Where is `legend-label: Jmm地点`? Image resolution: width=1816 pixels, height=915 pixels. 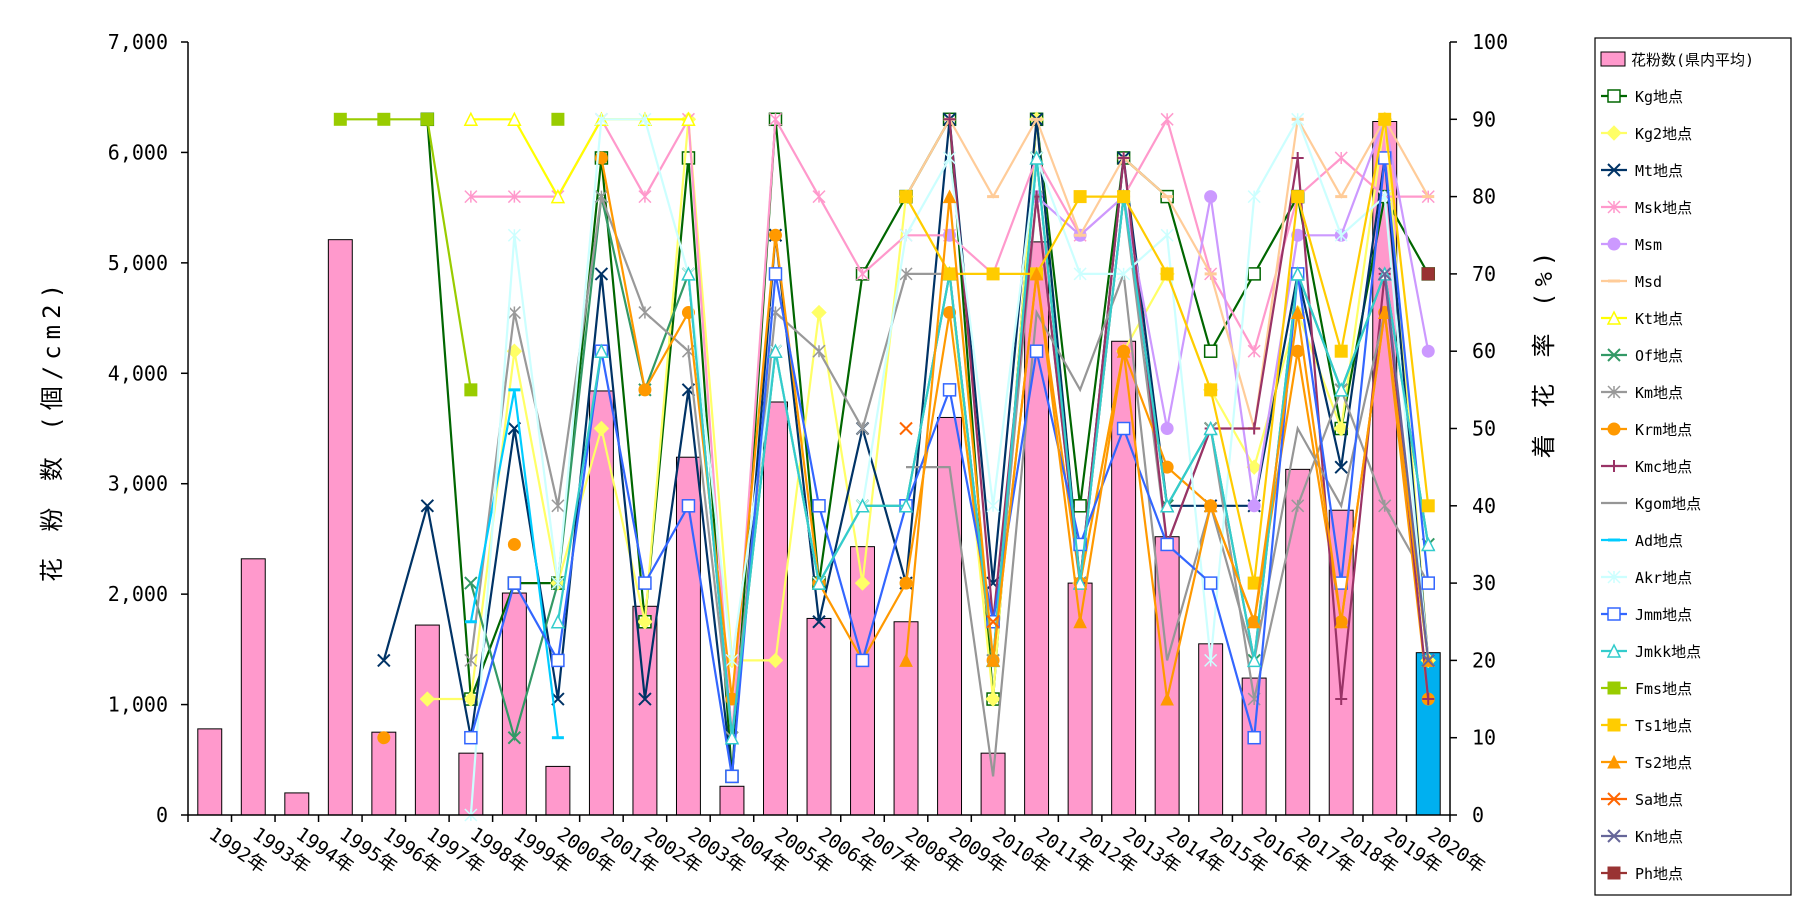 legend-label: Jmm地点 is located at coordinates (1663, 615).